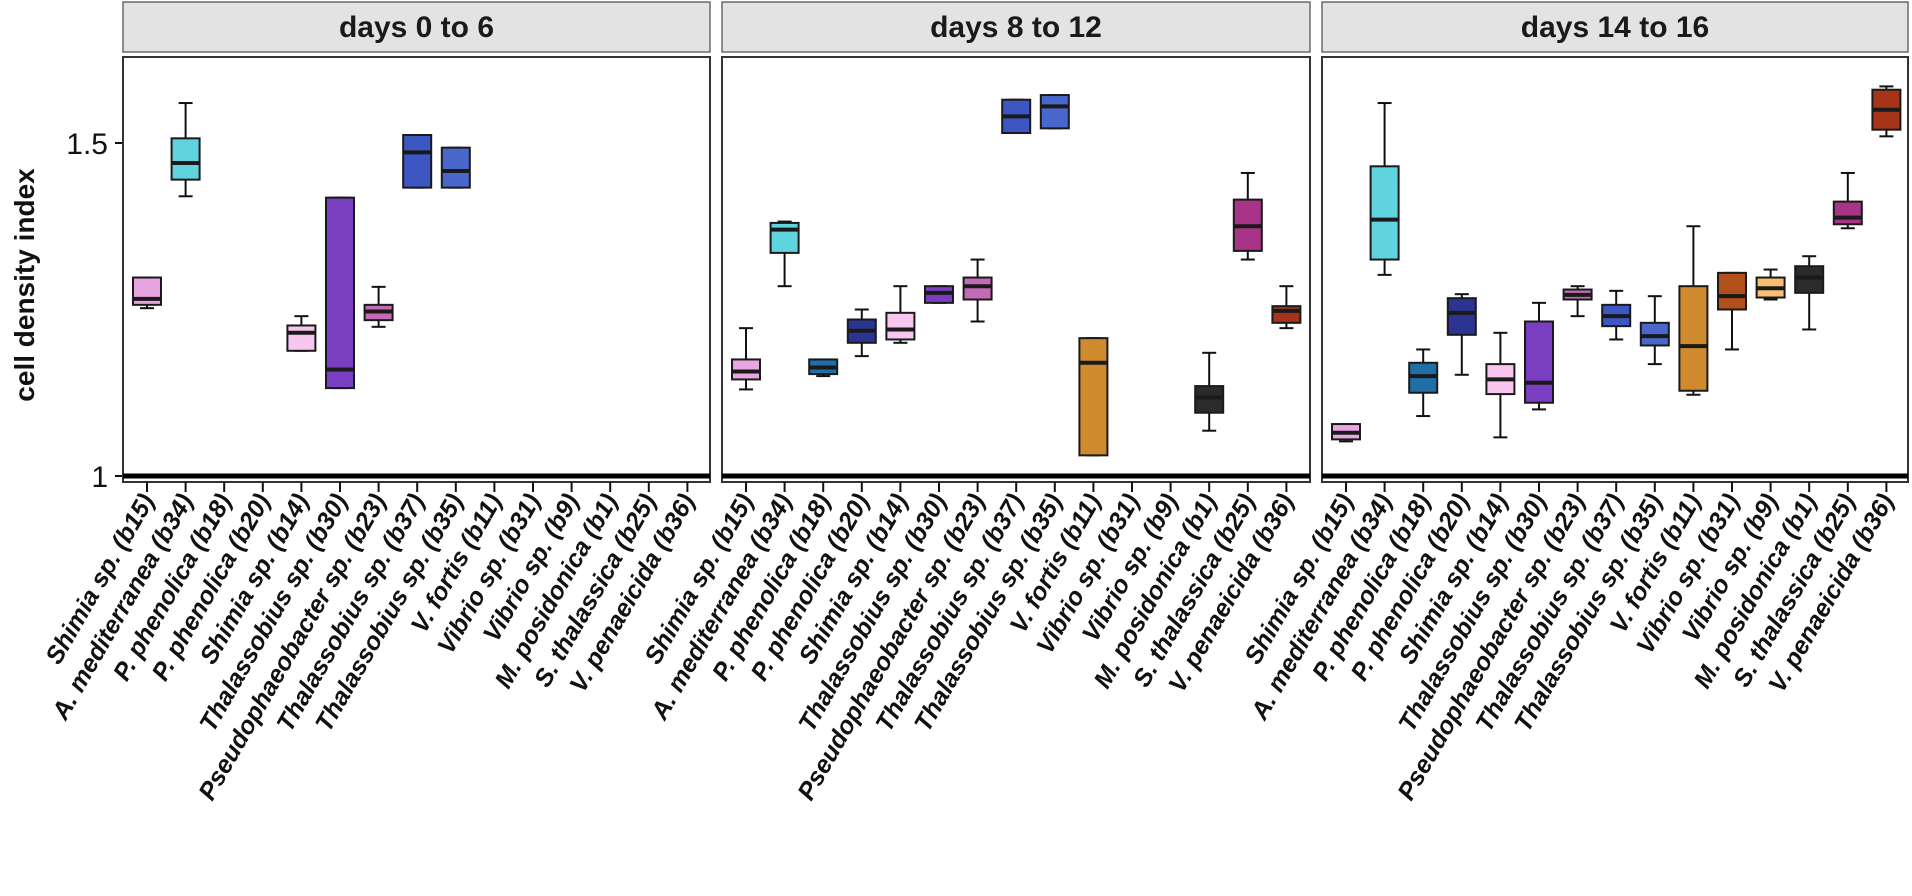  I want to click on panel-title: days 0 to 6, so click(416, 27).